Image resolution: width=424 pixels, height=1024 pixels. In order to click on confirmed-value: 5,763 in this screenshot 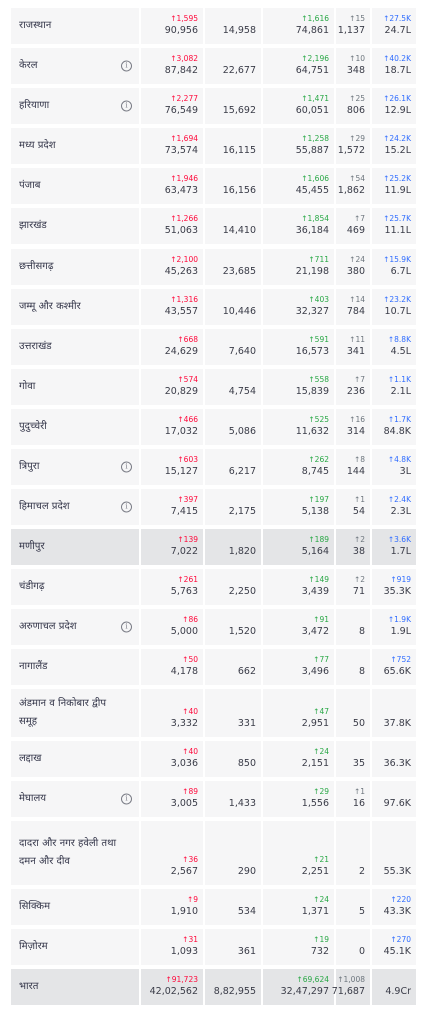, I will do `click(184, 591)`.